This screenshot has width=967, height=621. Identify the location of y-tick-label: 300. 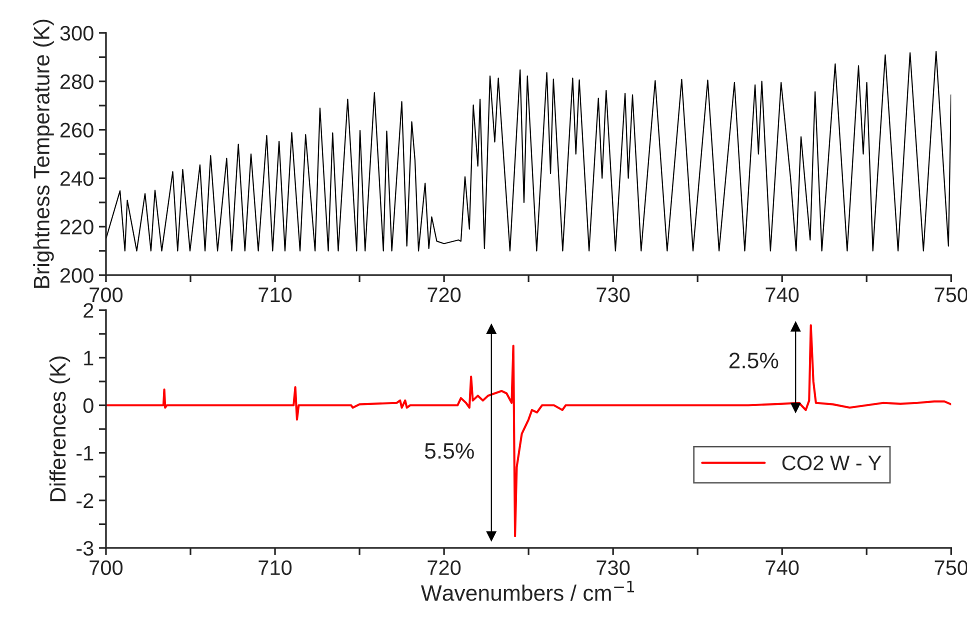
(77, 33).